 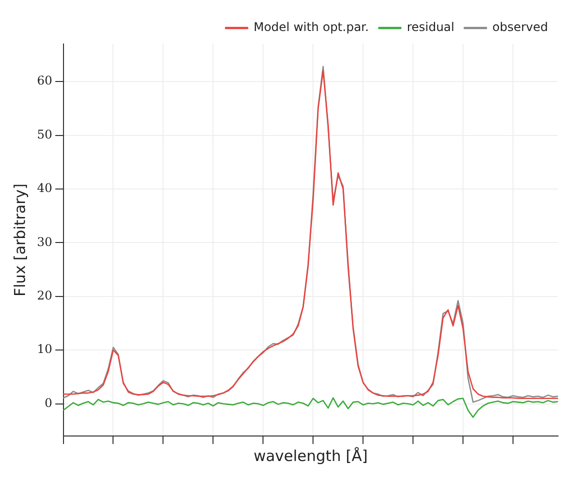 What do you see at coordinates (44, 349) in the screenshot?
I see `y-tick-label: 10` at bounding box center [44, 349].